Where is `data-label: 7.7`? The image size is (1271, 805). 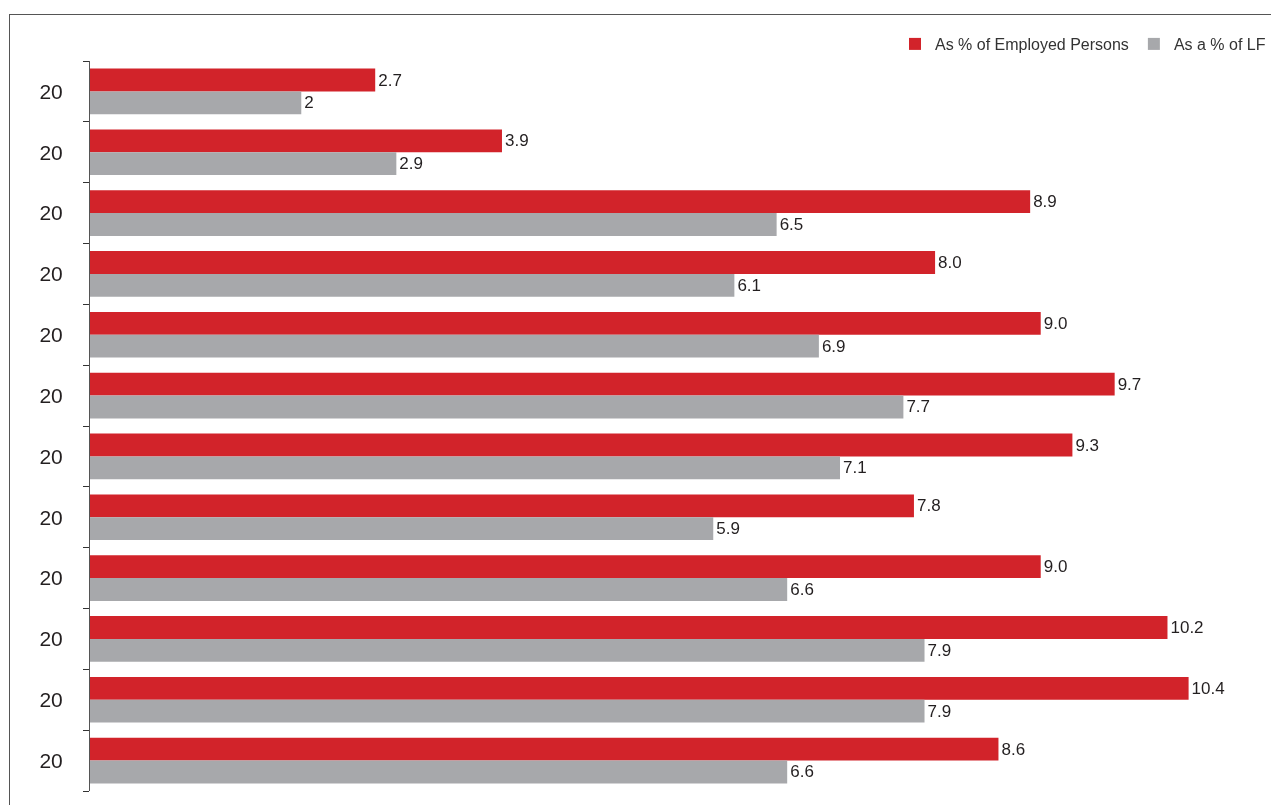
data-label: 7.7 is located at coordinates (918, 407).